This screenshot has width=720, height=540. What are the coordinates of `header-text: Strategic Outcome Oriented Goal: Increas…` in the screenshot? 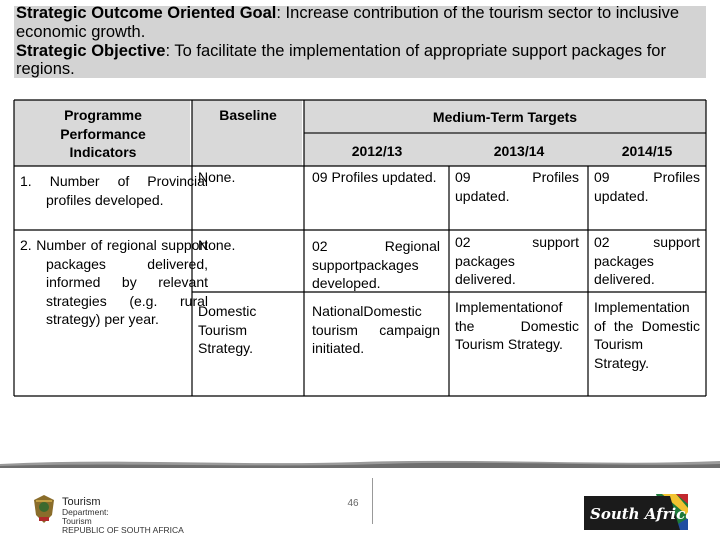 It's located at (361, 41).